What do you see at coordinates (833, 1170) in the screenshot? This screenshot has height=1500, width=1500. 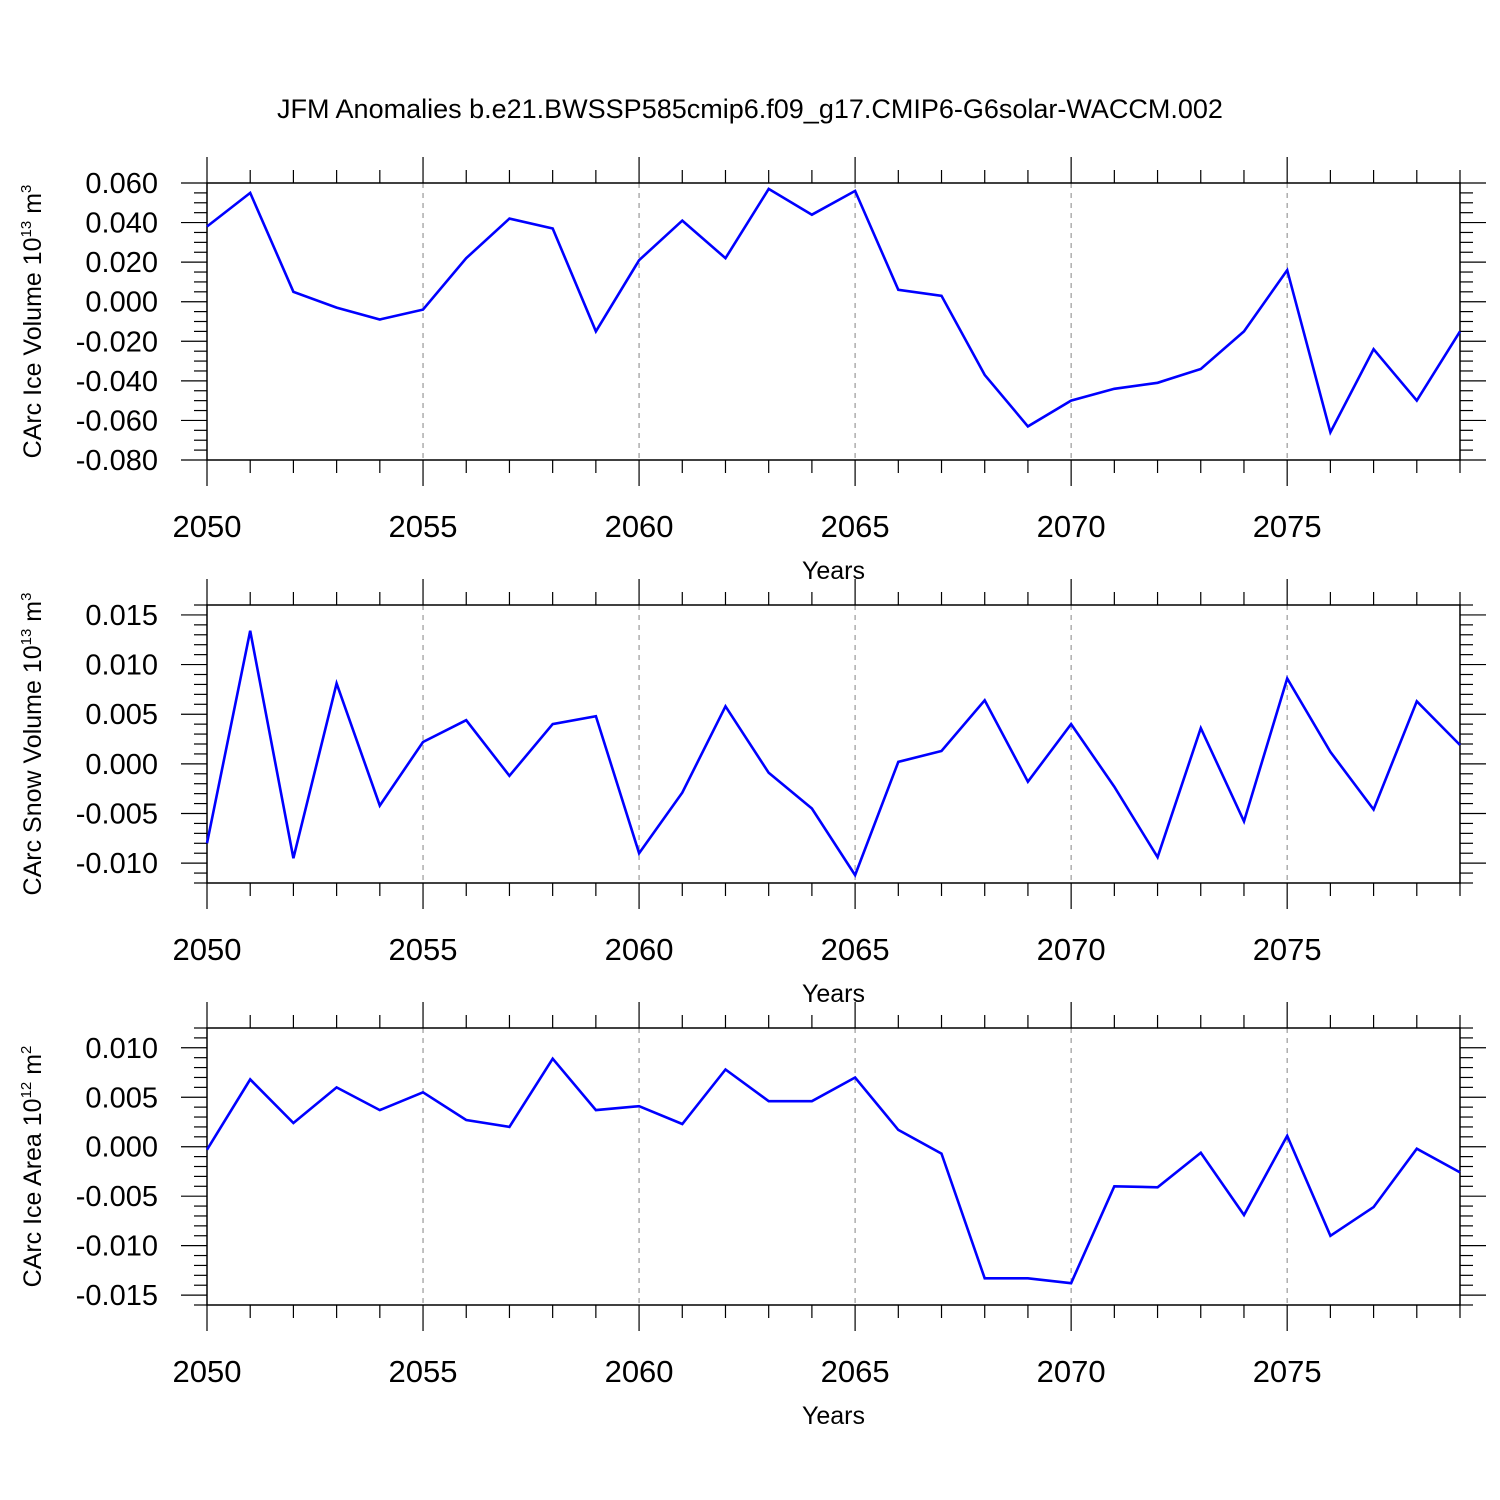 I see `series-line` at bounding box center [833, 1170].